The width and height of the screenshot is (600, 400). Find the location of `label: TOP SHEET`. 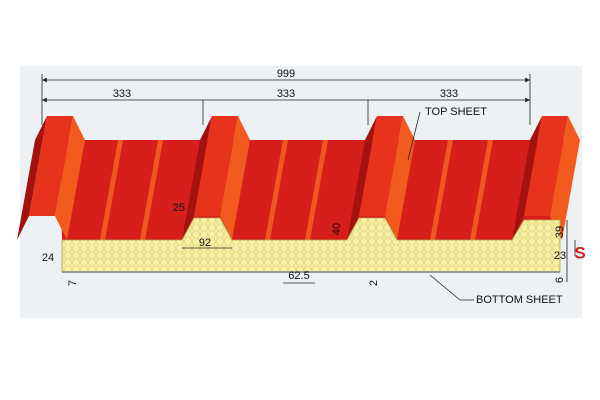

label: TOP SHEET is located at coordinates (456, 112).